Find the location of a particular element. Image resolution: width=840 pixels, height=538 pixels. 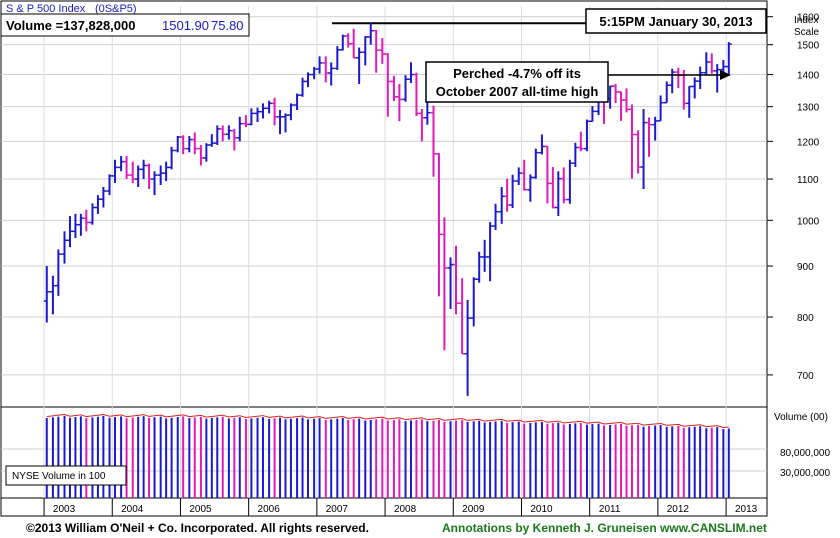

datetime-text: 5:15PM January 30, 2013 is located at coordinates (675, 21).